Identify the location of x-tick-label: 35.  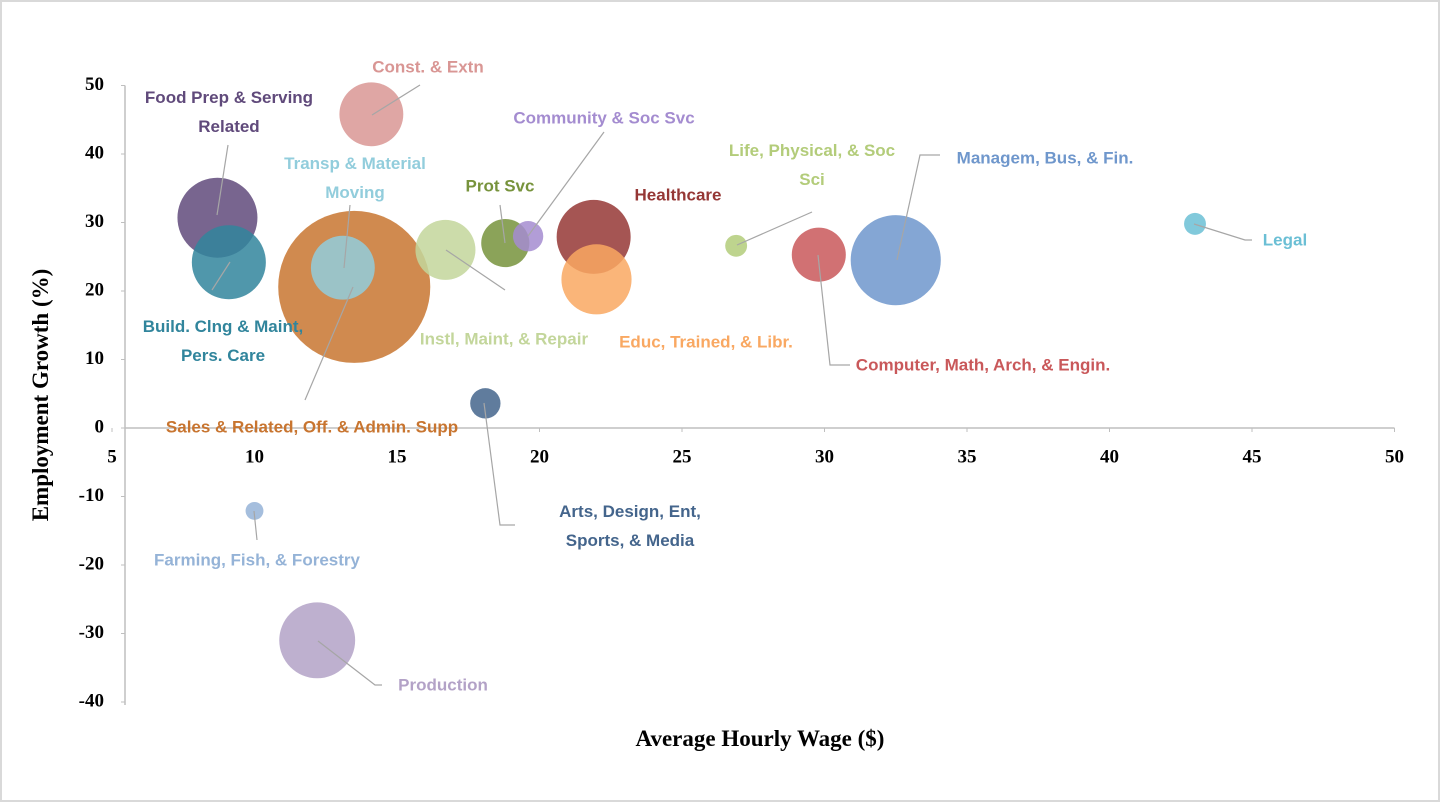
(967, 456).